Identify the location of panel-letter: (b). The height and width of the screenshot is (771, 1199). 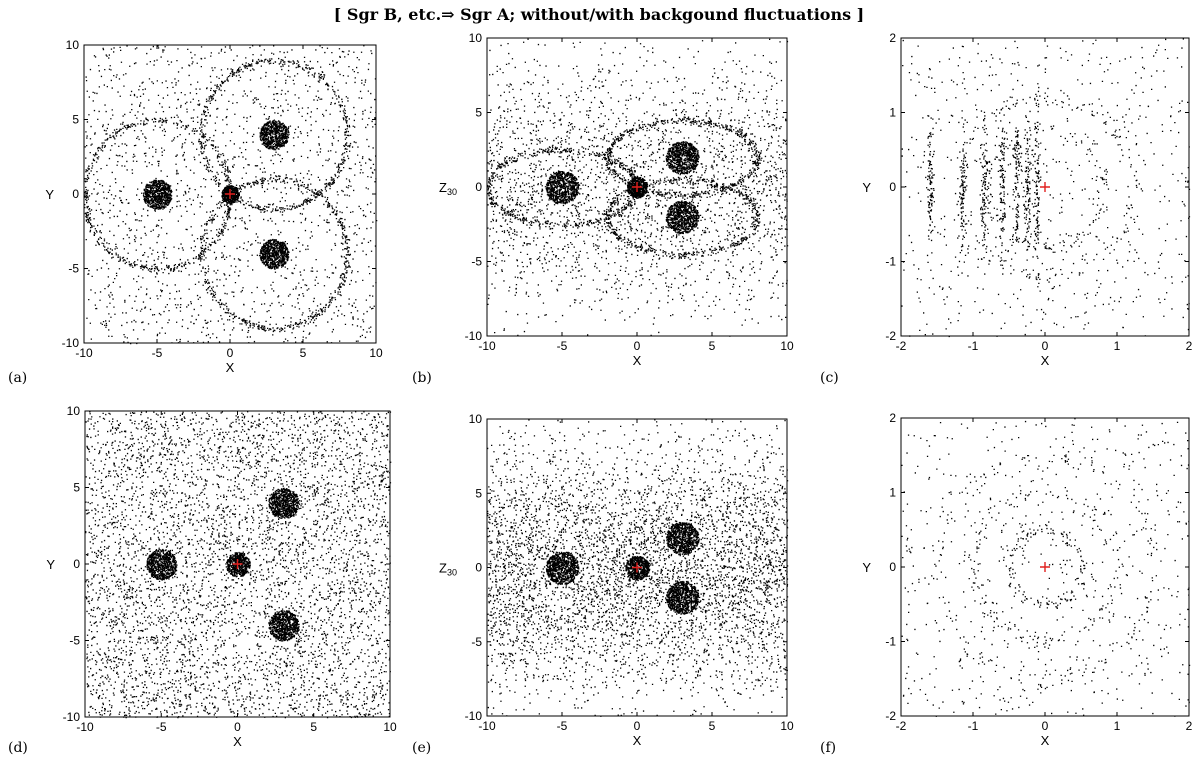
(422, 378).